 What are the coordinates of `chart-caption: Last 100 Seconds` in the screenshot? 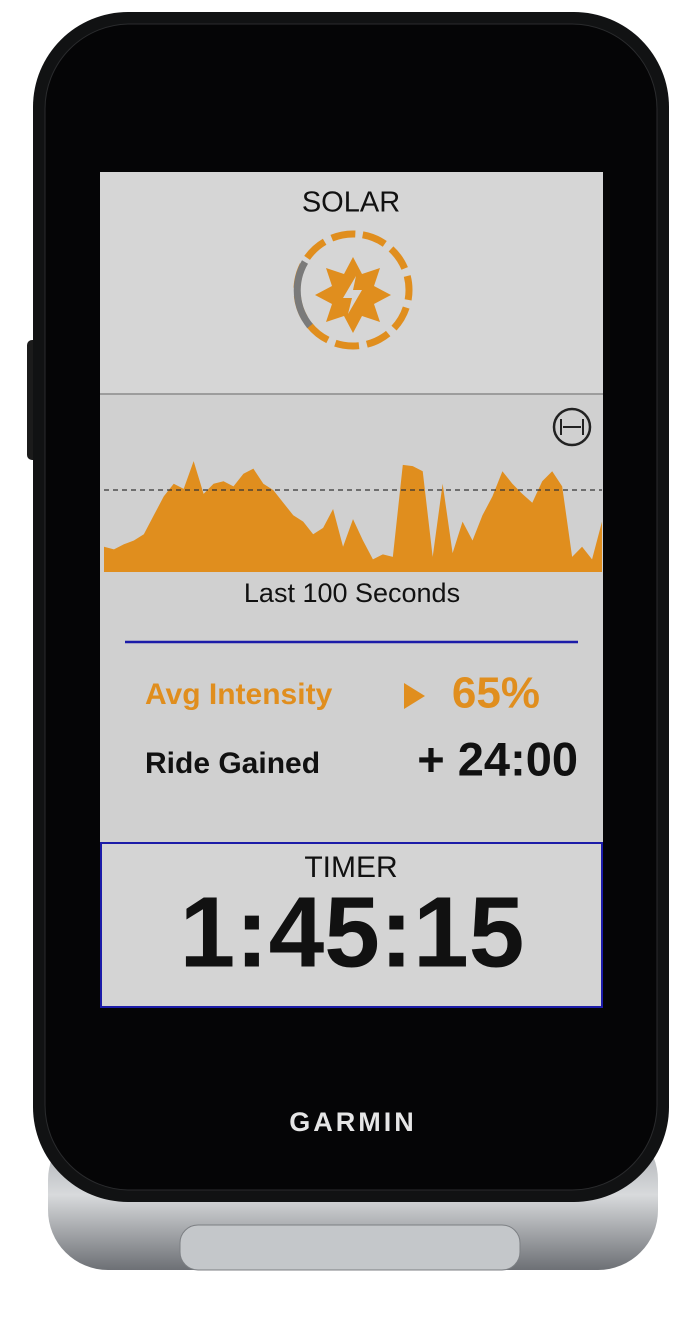 It's located at (352, 593).